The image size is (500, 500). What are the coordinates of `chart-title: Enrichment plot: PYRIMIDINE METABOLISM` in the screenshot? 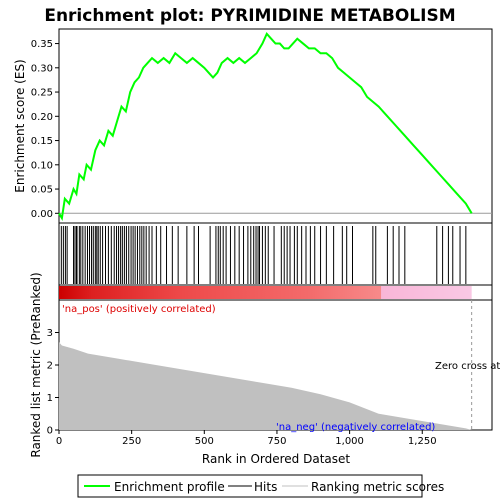 It's located at (249, 16).